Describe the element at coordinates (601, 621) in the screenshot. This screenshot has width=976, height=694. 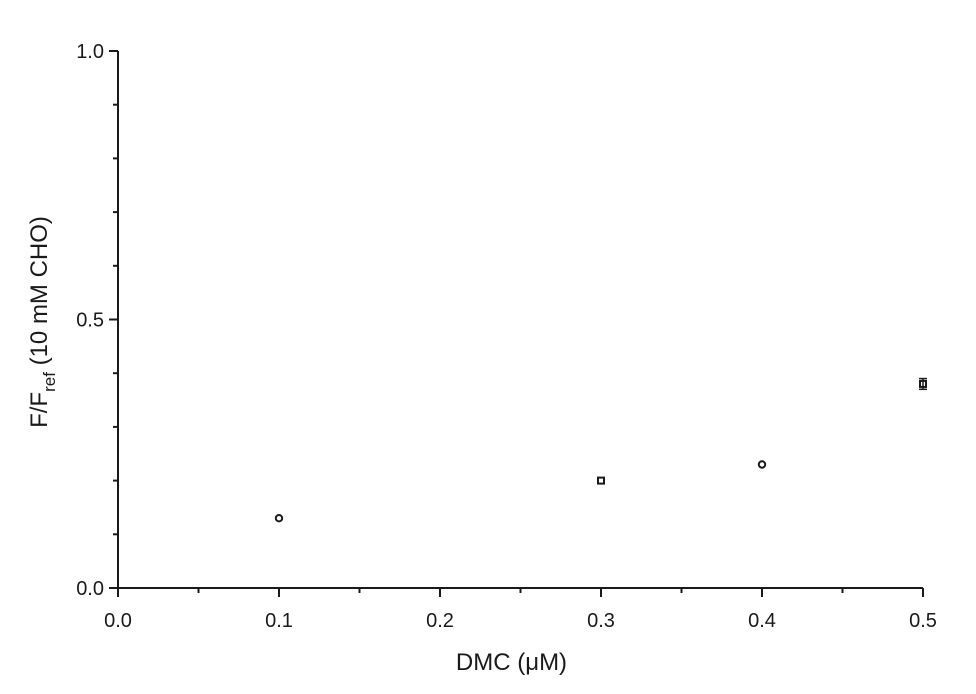
I see `x-tick-label: 0.3` at that location.